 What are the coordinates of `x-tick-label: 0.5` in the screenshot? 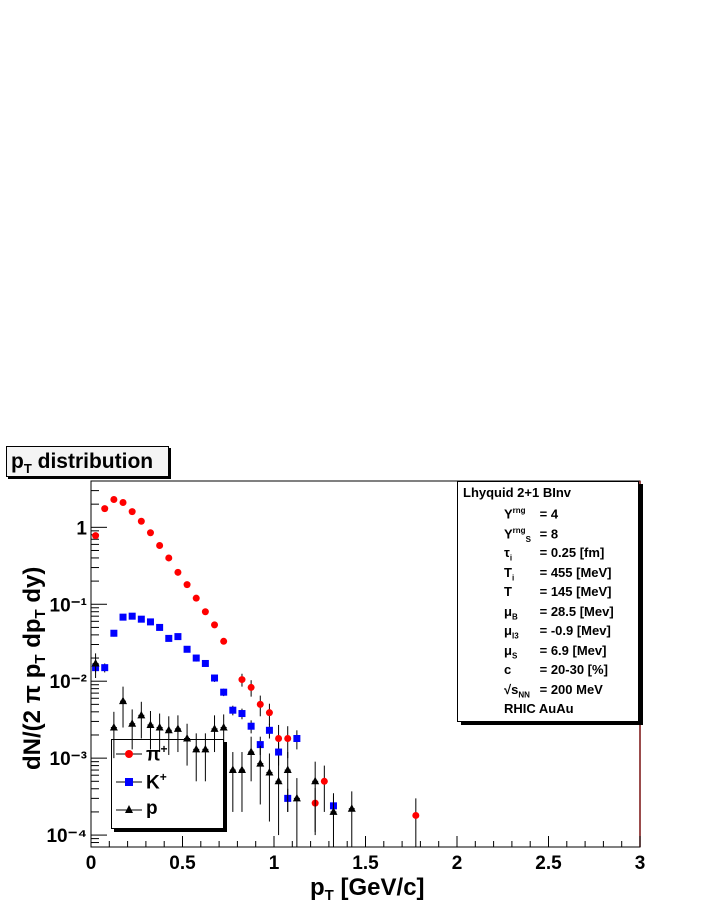 It's located at (182, 863).